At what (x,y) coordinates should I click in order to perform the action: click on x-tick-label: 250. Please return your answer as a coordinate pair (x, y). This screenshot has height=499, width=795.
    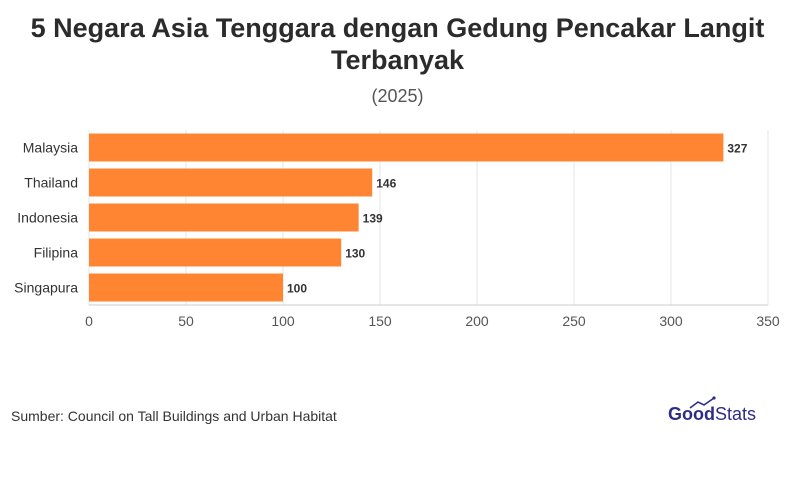
    Looking at the image, I should click on (574, 321).